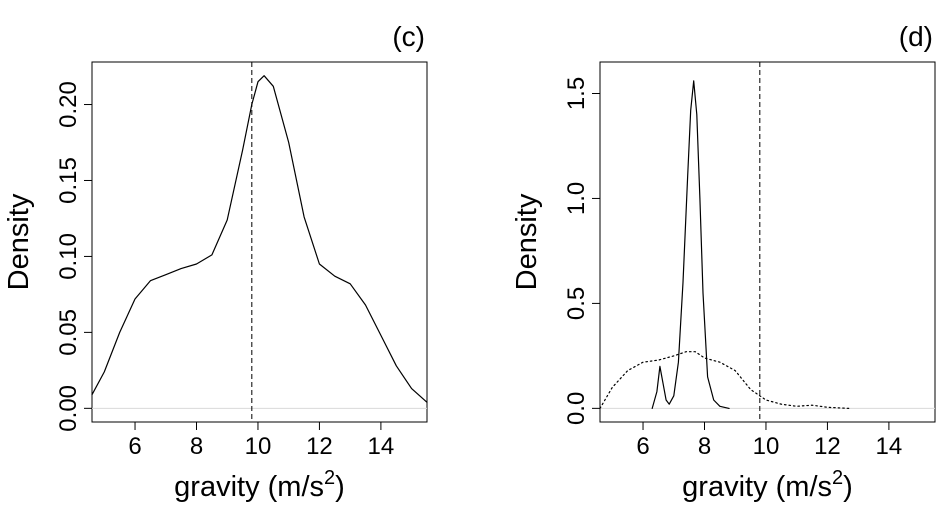  What do you see at coordinates (68, 256) in the screenshot?
I see `y-tick-label: 0.10` at bounding box center [68, 256].